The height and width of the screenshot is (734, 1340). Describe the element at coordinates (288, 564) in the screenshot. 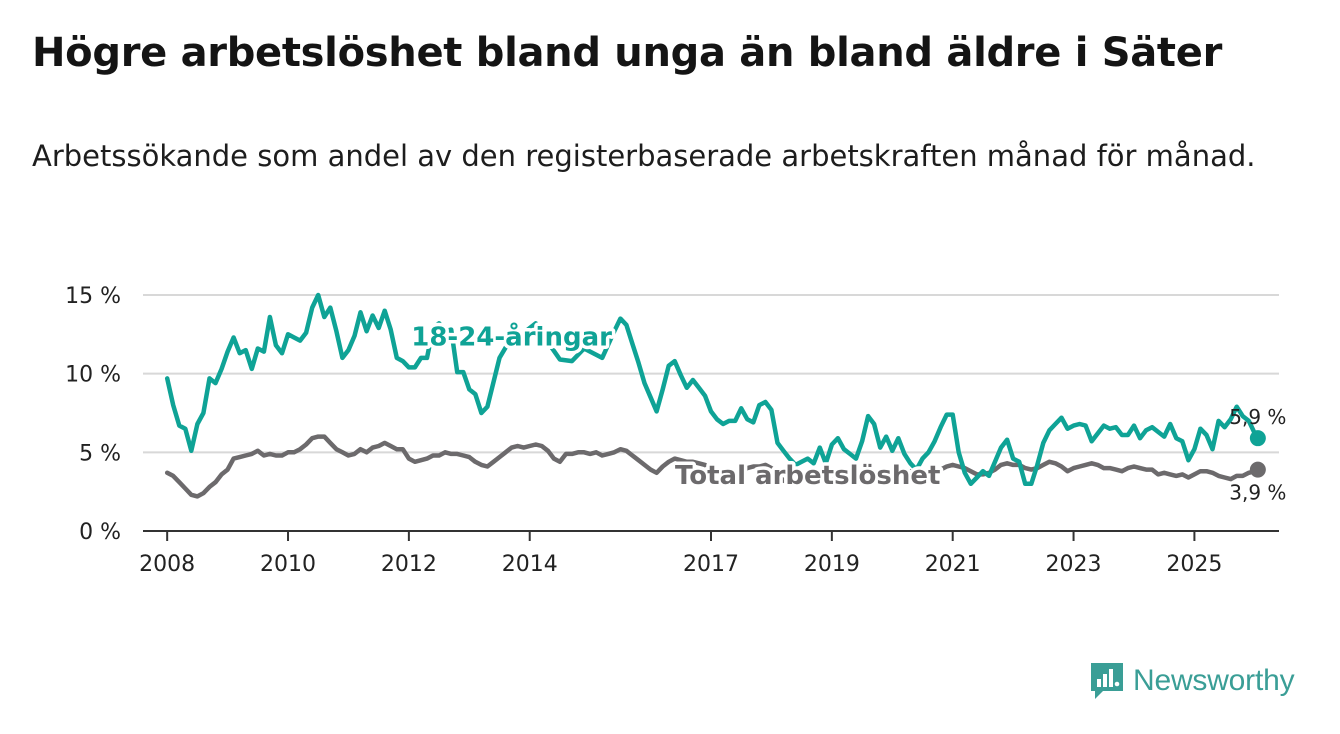

I see `x-tick-label: 2010` at that location.